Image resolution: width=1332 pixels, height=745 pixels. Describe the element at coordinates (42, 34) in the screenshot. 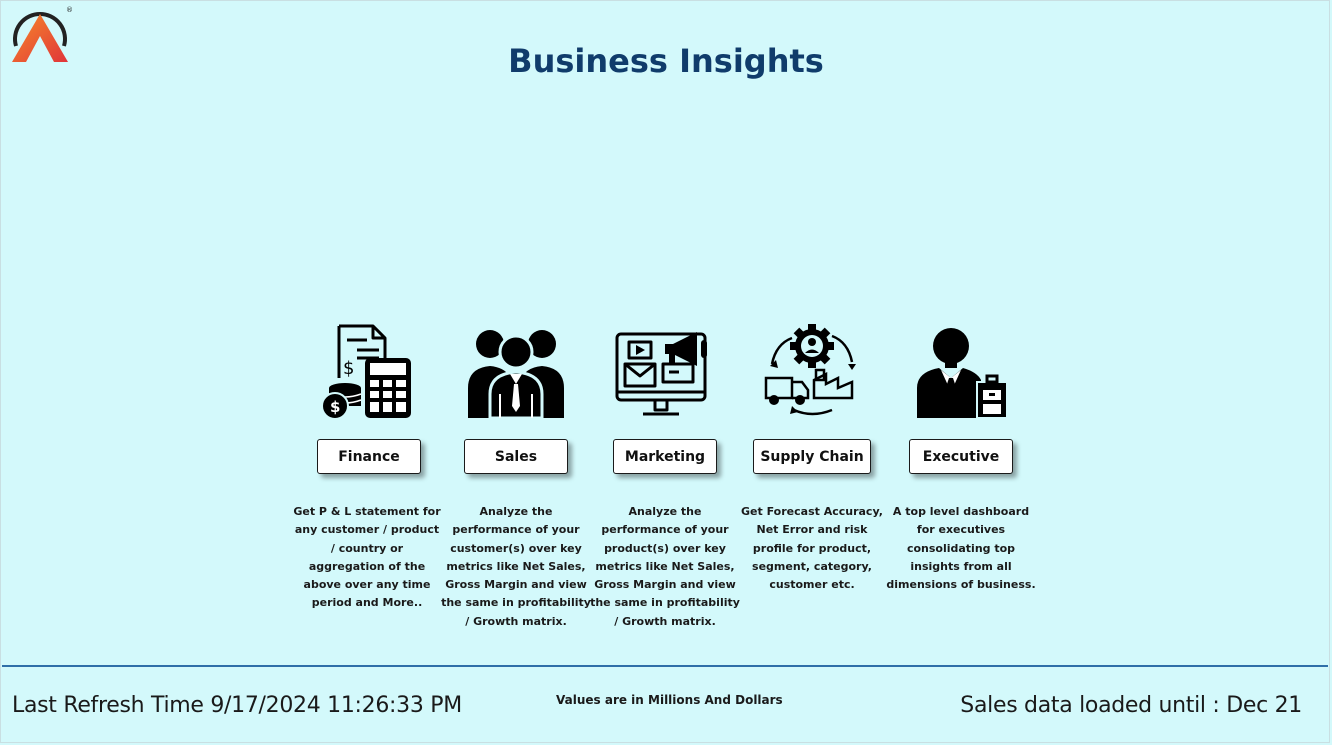

I see `company-logo-icon: ®` at that location.